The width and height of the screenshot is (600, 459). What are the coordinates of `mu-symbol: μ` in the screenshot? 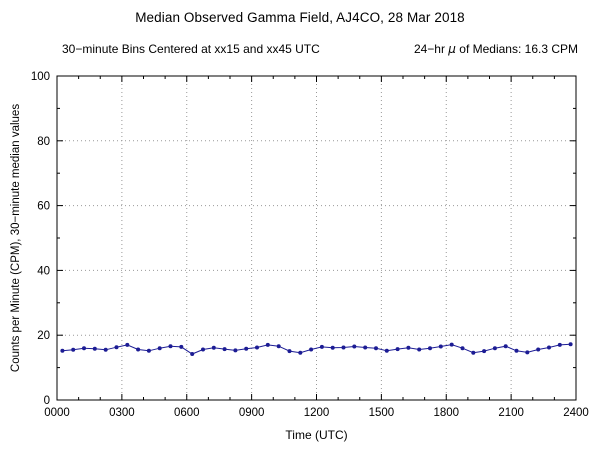 It's located at (452, 49).